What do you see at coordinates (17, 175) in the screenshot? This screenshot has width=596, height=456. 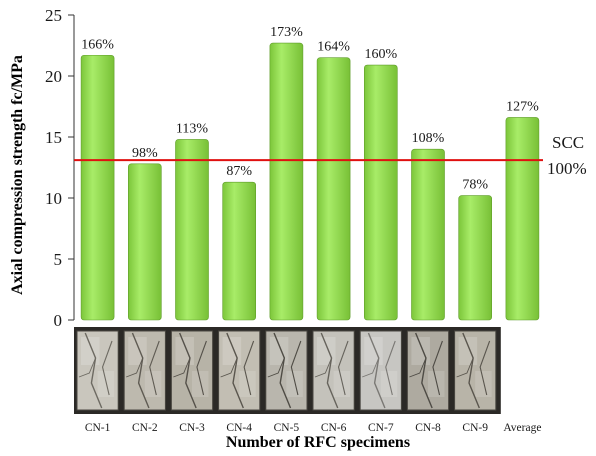 I see `y-axis-title: Axial compression strength fc/MPa` at bounding box center [17, 175].